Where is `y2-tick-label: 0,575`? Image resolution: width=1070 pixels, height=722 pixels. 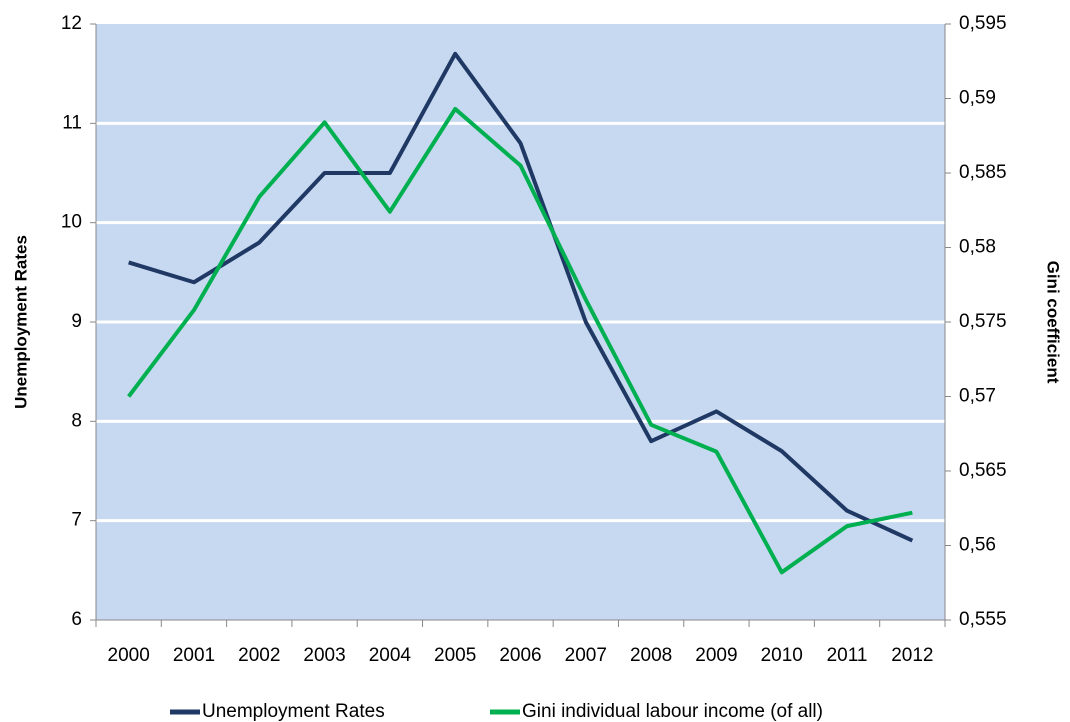
y2-tick-label: 0,575 is located at coordinates (983, 321).